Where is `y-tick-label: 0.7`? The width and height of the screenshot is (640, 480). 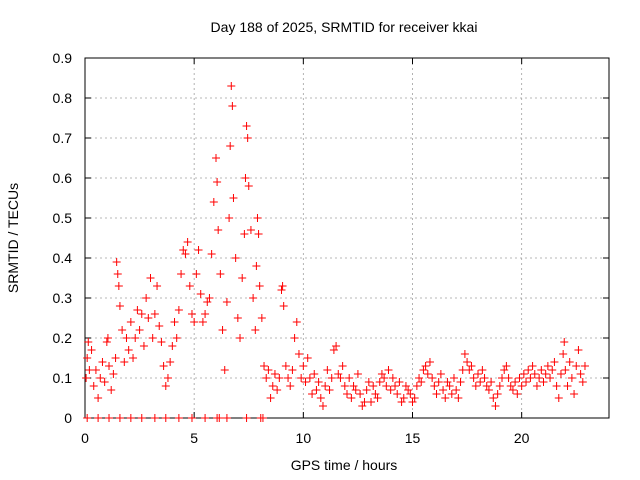 y-tick-label: 0.7 is located at coordinates (63, 138).